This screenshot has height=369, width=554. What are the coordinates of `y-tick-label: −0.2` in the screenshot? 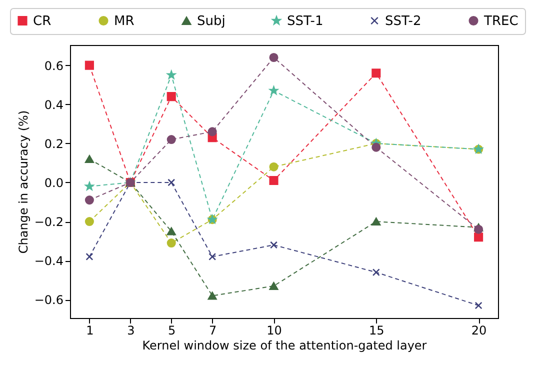 It's located at (49, 222).